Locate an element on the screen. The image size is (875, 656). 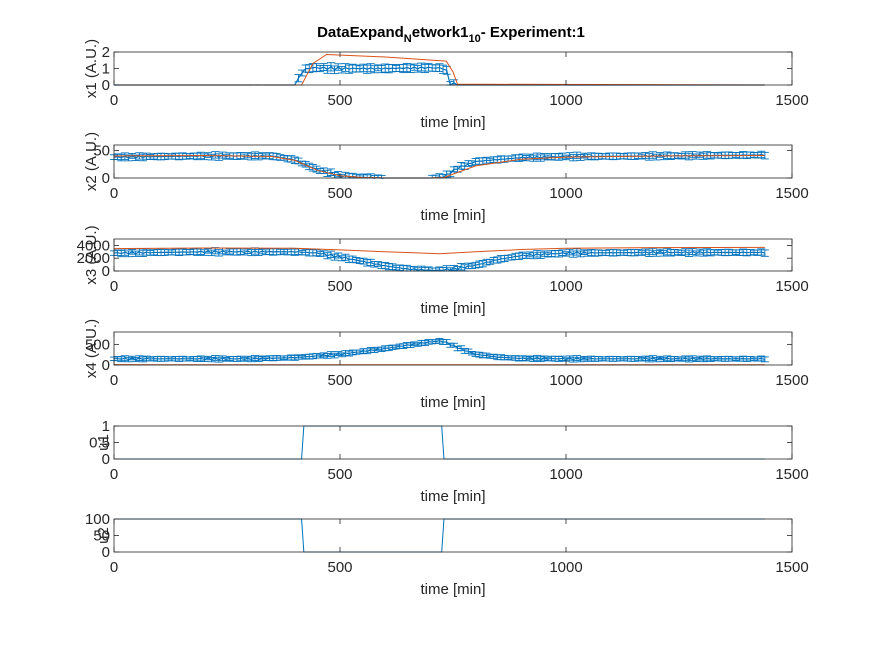
title-tail: - Experiment:1 is located at coordinates (533, 32).